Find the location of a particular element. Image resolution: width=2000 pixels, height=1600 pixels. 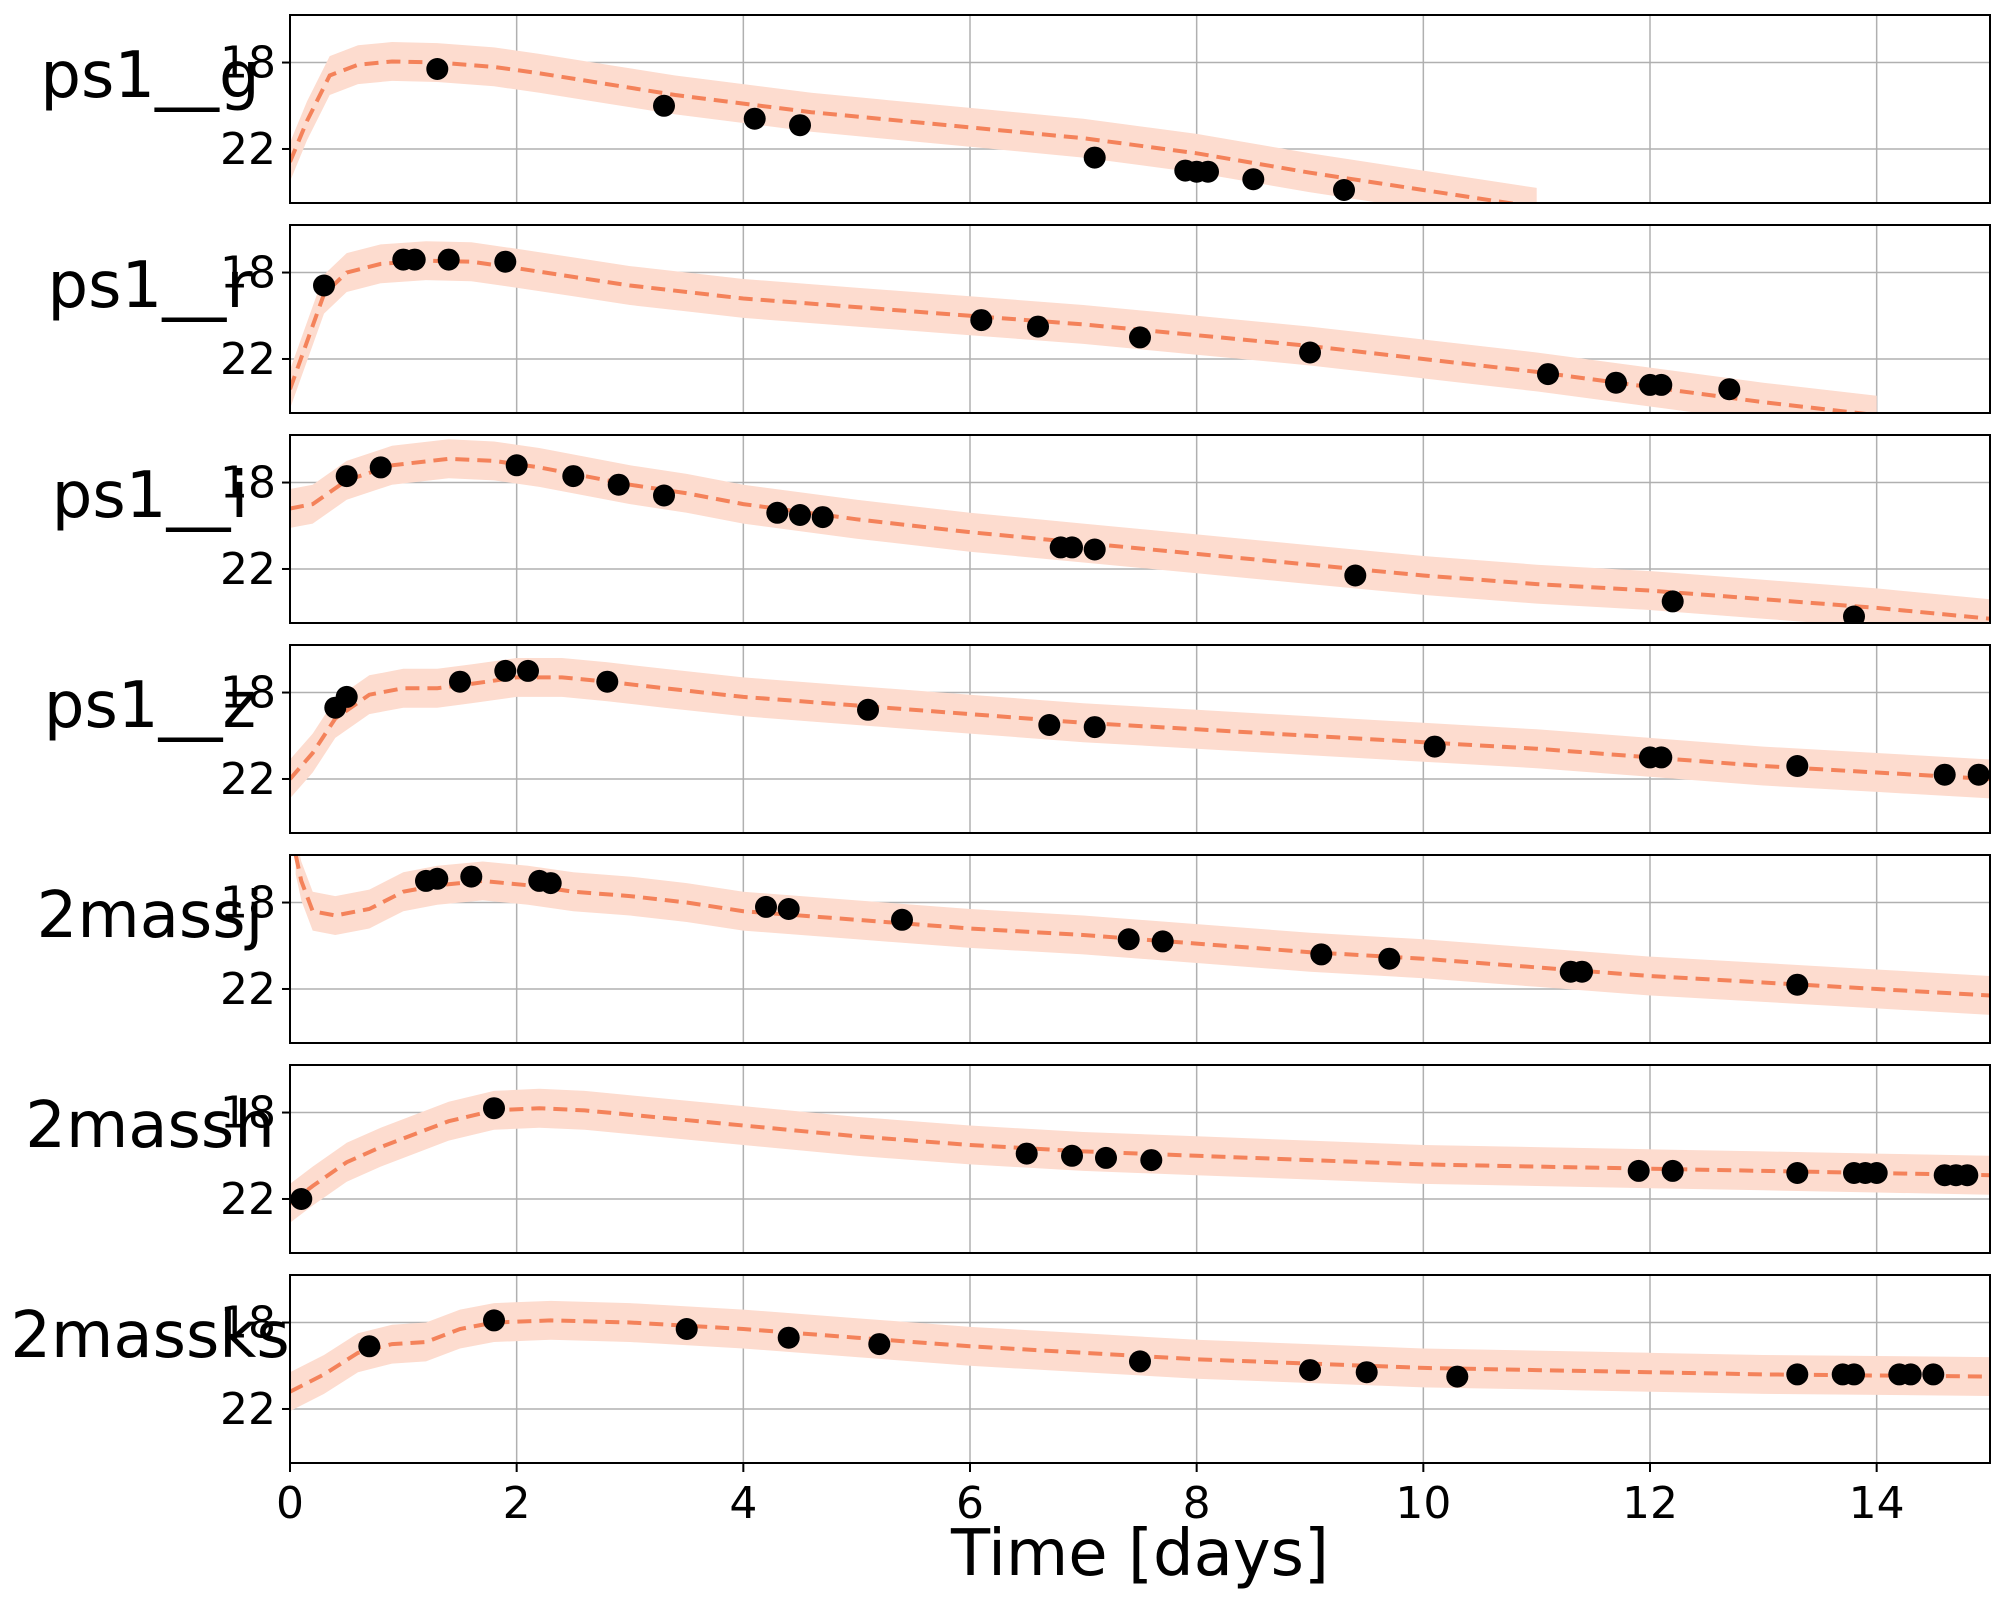

panel-2massh: 18 22 2massh is located at coordinates (1008, 1159).